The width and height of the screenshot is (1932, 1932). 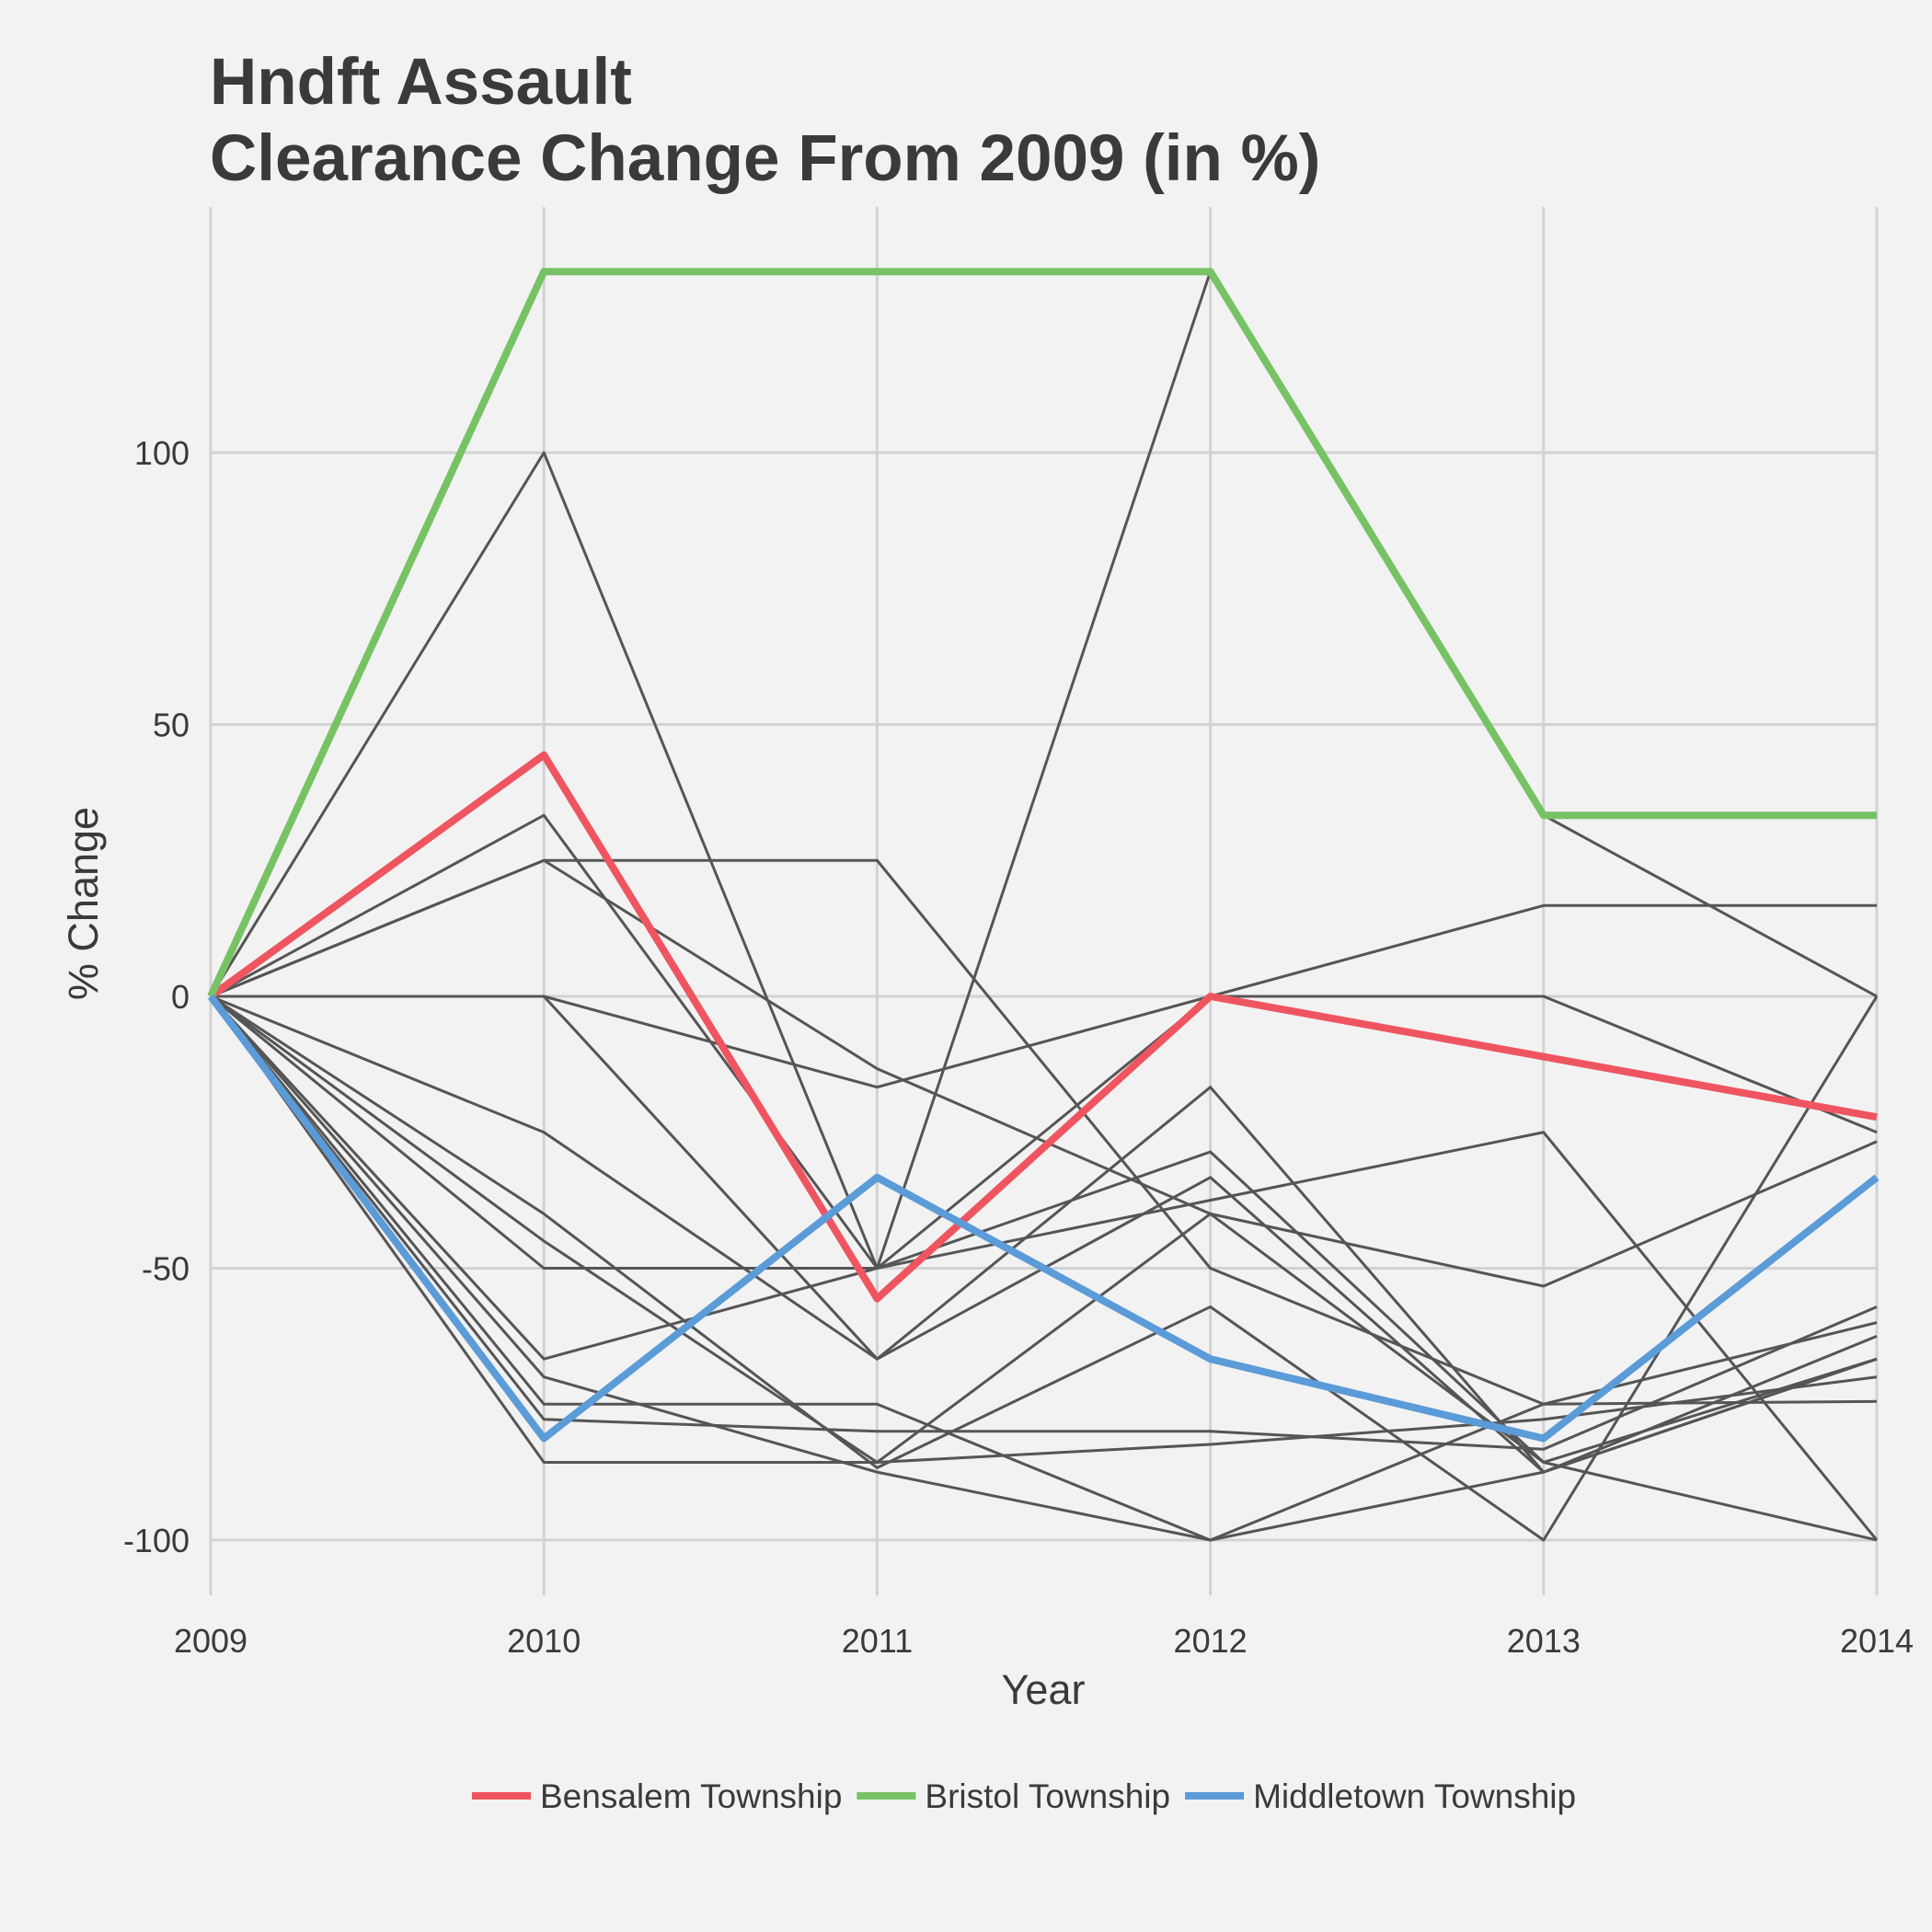 What do you see at coordinates (1877, 1641) in the screenshot?
I see `x-tick-label: 2014` at bounding box center [1877, 1641].